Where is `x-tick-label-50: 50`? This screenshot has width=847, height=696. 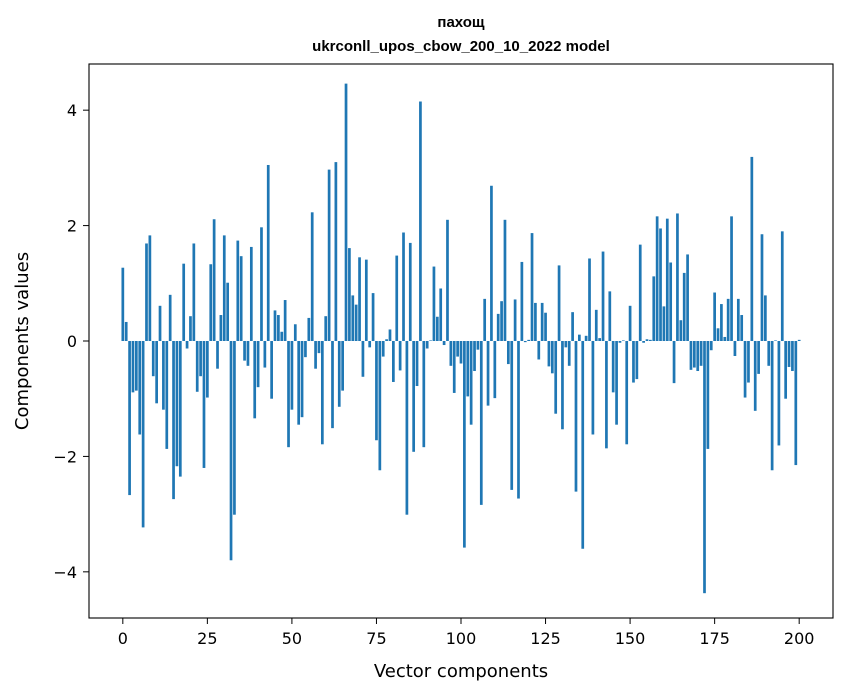 x-tick-label-50: 50 is located at coordinates (292, 638).